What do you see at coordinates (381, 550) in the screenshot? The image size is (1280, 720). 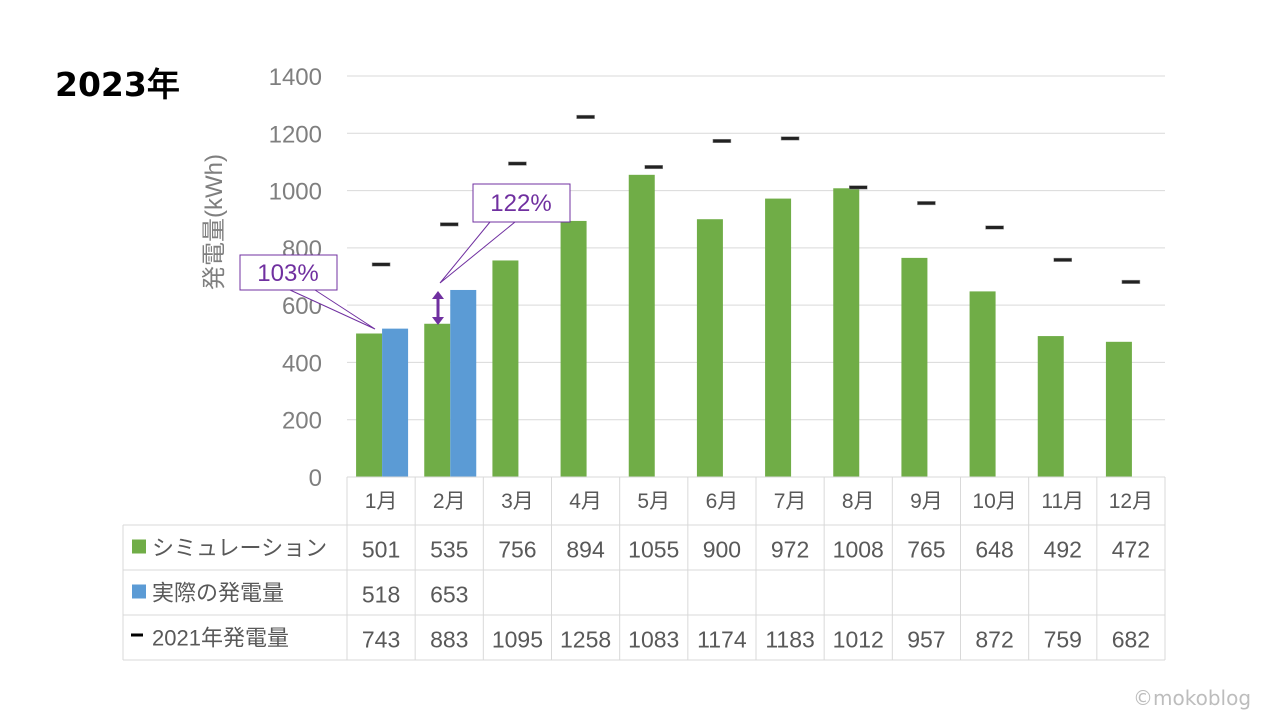 I see `table-cell: 501` at bounding box center [381, 550].